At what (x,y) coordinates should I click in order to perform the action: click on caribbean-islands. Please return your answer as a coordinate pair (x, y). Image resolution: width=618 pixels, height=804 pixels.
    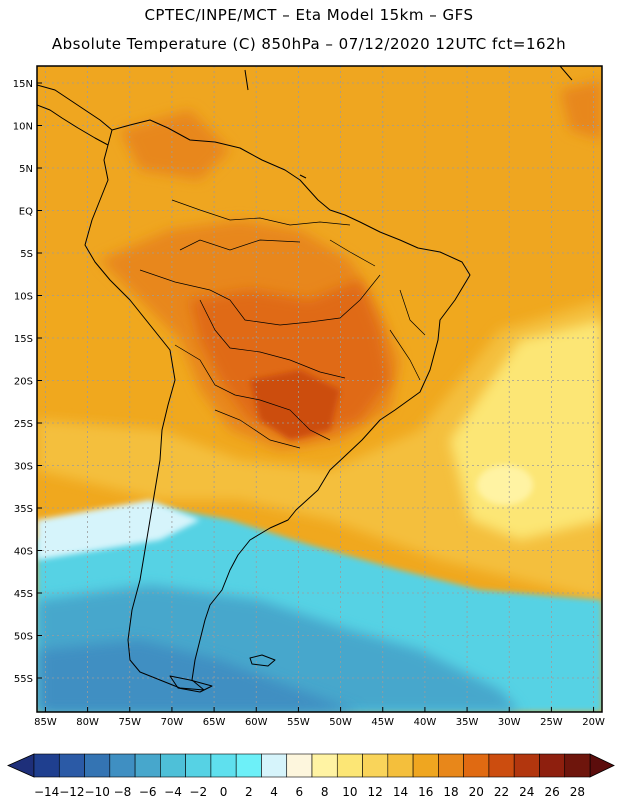
    Looking at the image, I should click on (408, 122).